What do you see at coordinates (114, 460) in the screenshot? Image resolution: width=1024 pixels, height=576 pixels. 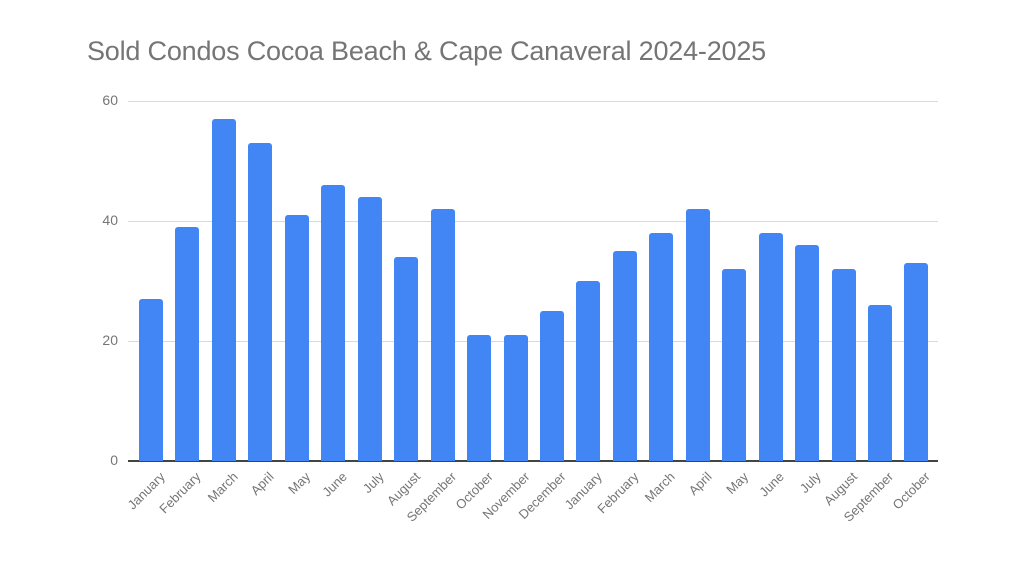 I see `y-axis-tick-label: 0` at bounding box center [114, 460].